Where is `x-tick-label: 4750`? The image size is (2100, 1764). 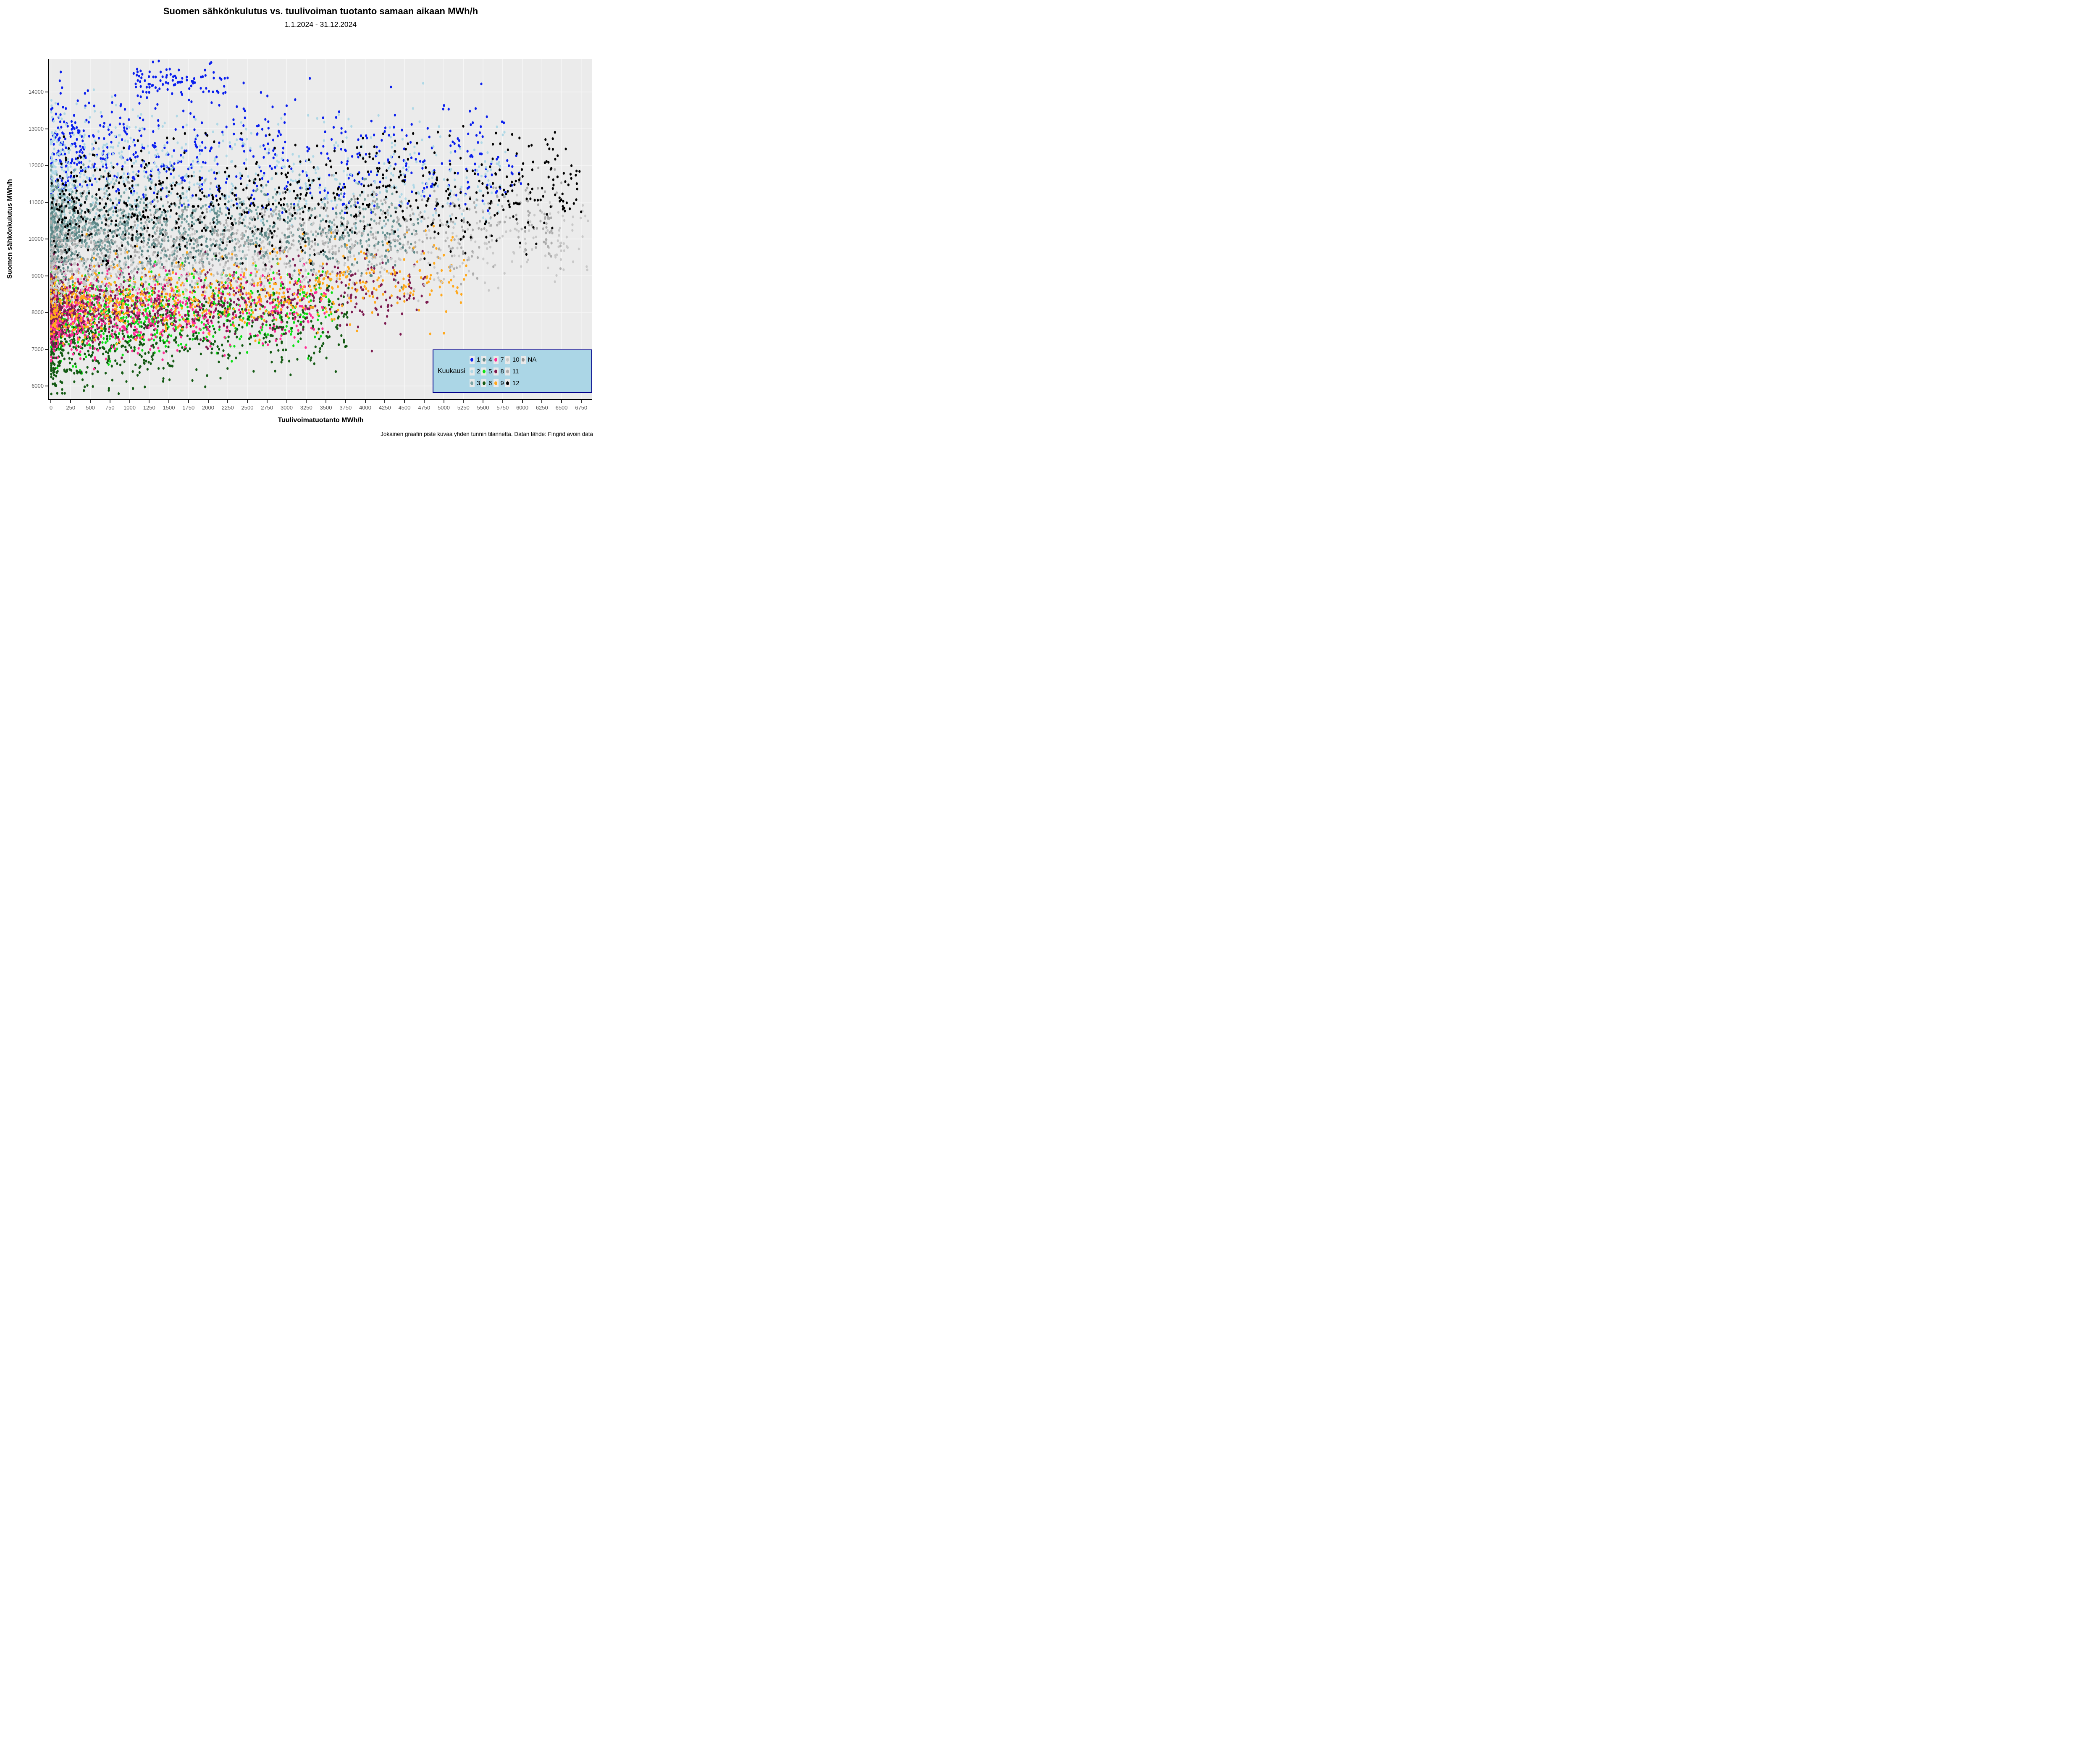
x-tick-label: 4750 is located at coordinates (424, 407).